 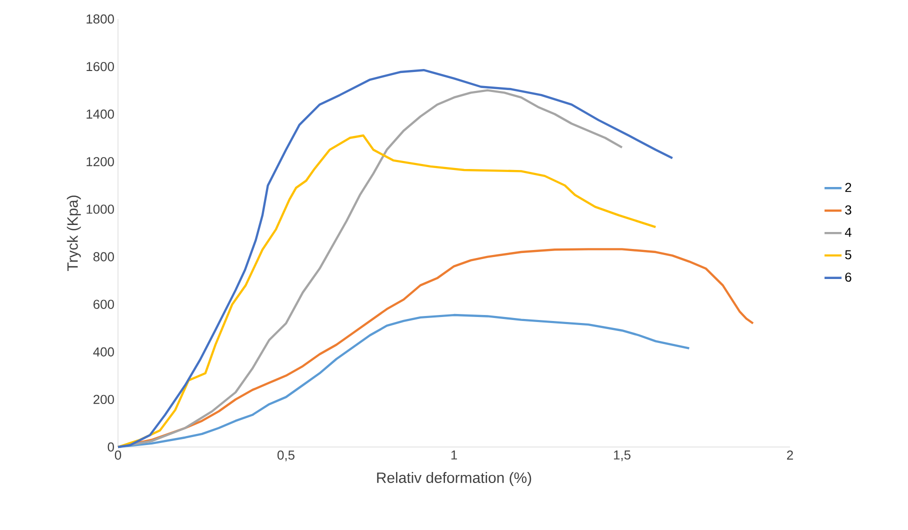 What do you see at coordinates (848, 187) in the screenshot?
I see `legend-label: 2` at bounding box center [848, 187].